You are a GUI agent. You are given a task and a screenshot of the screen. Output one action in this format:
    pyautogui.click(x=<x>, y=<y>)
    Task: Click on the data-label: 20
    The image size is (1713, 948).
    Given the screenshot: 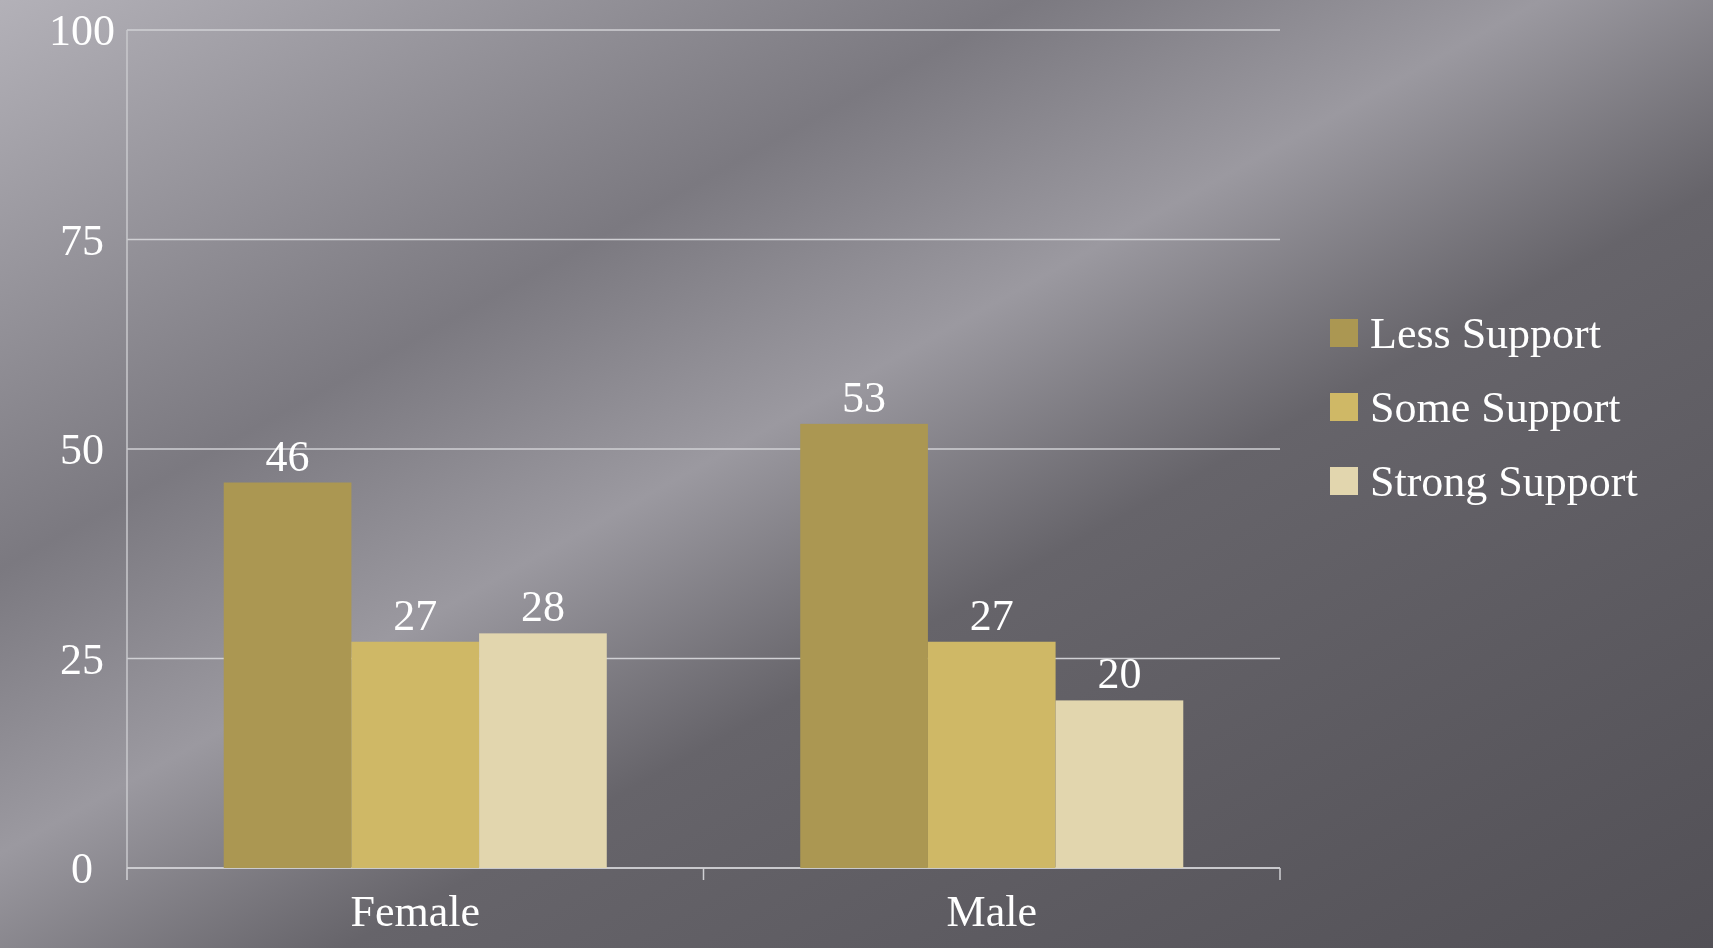 What is the action you would take?
    pyautogui.click(x=1119, y=674)
    